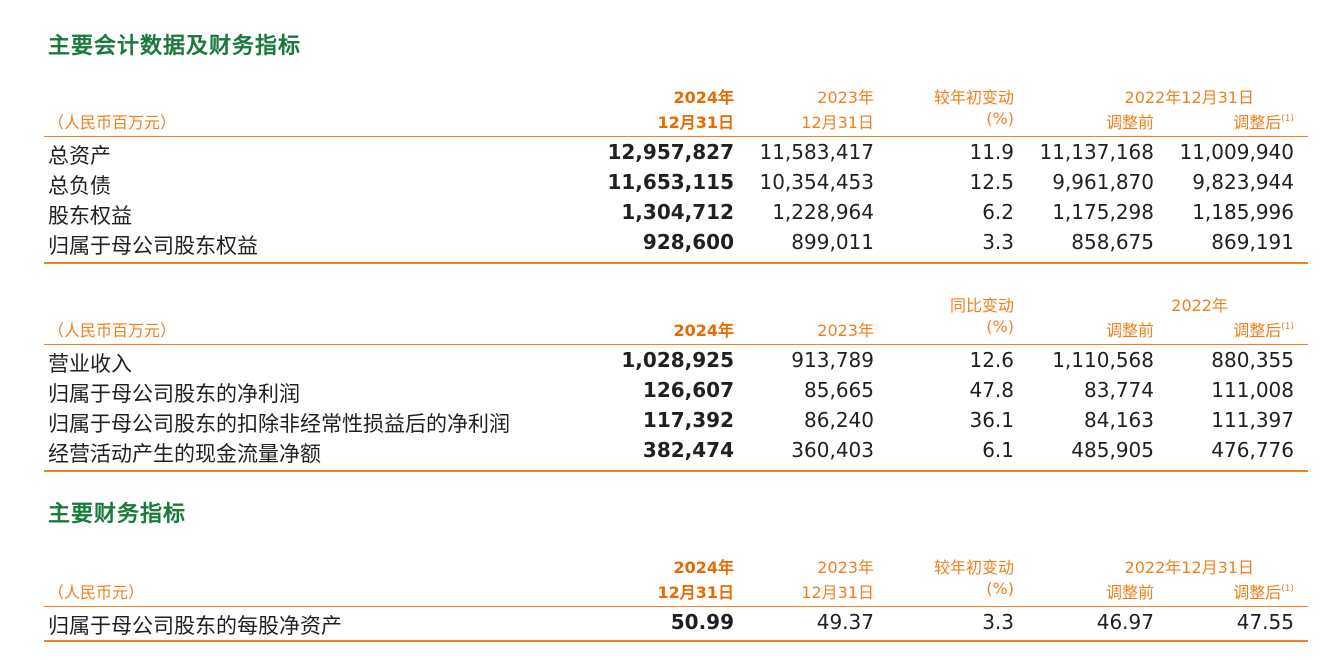 The image size is (1340, 660). What do you see at coordinates (677, 212) in the screenshot?
I see `value-2024: 1,304,712` at bounding box center [677, 212].